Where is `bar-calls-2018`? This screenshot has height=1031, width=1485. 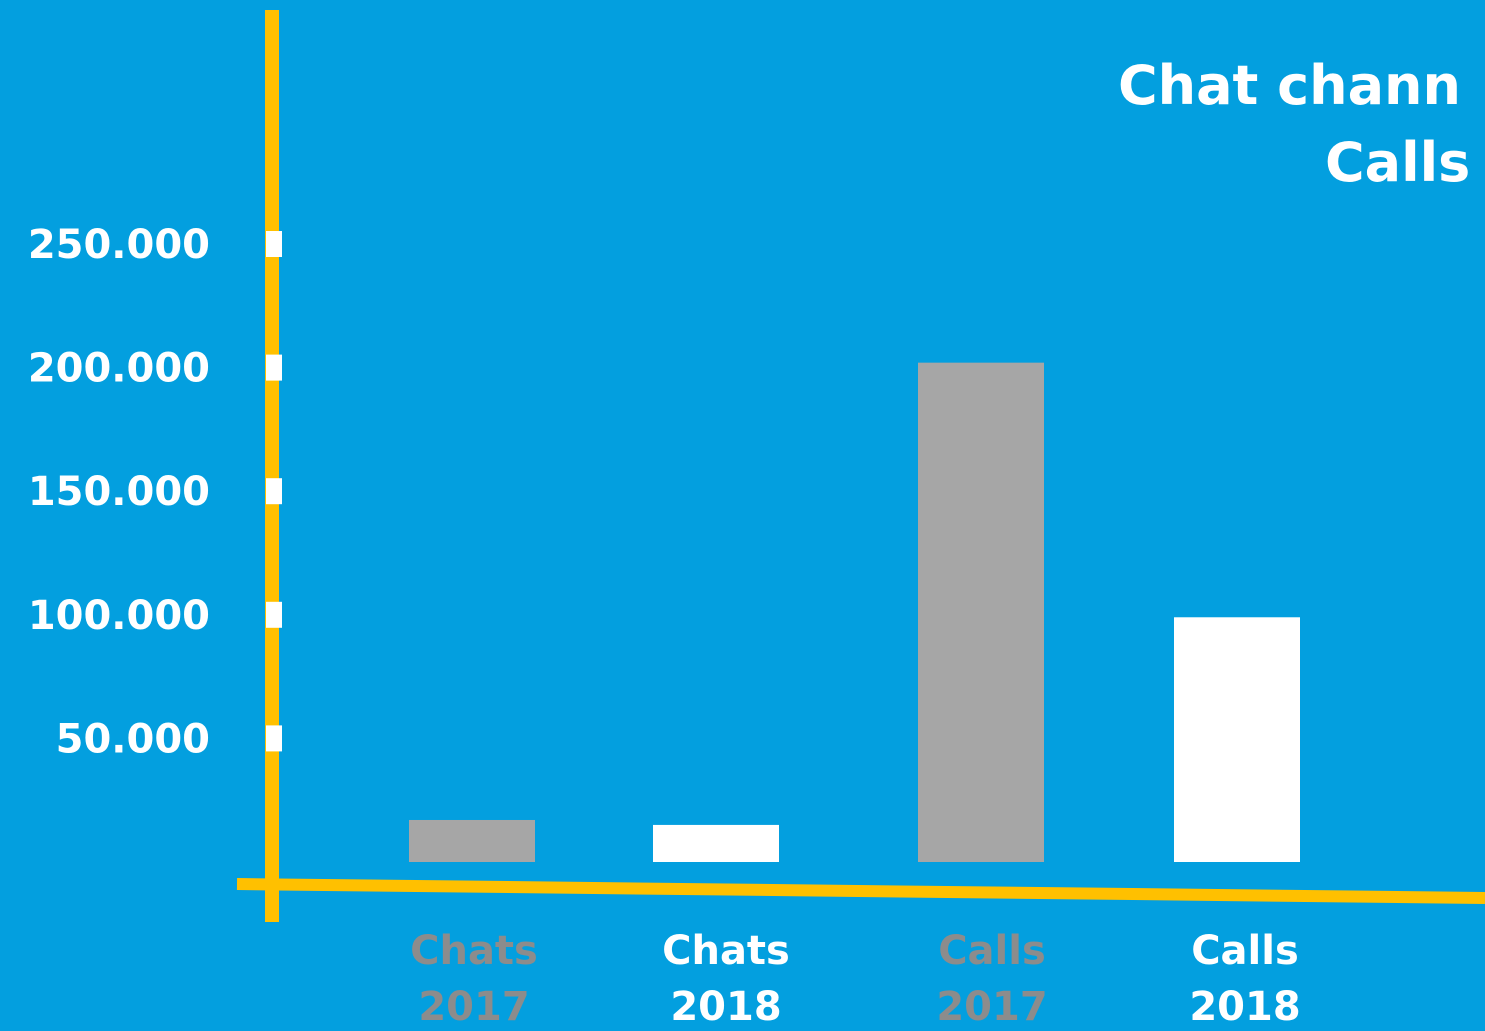
bar-calls-2018 is located at coordinates (1237, 739).